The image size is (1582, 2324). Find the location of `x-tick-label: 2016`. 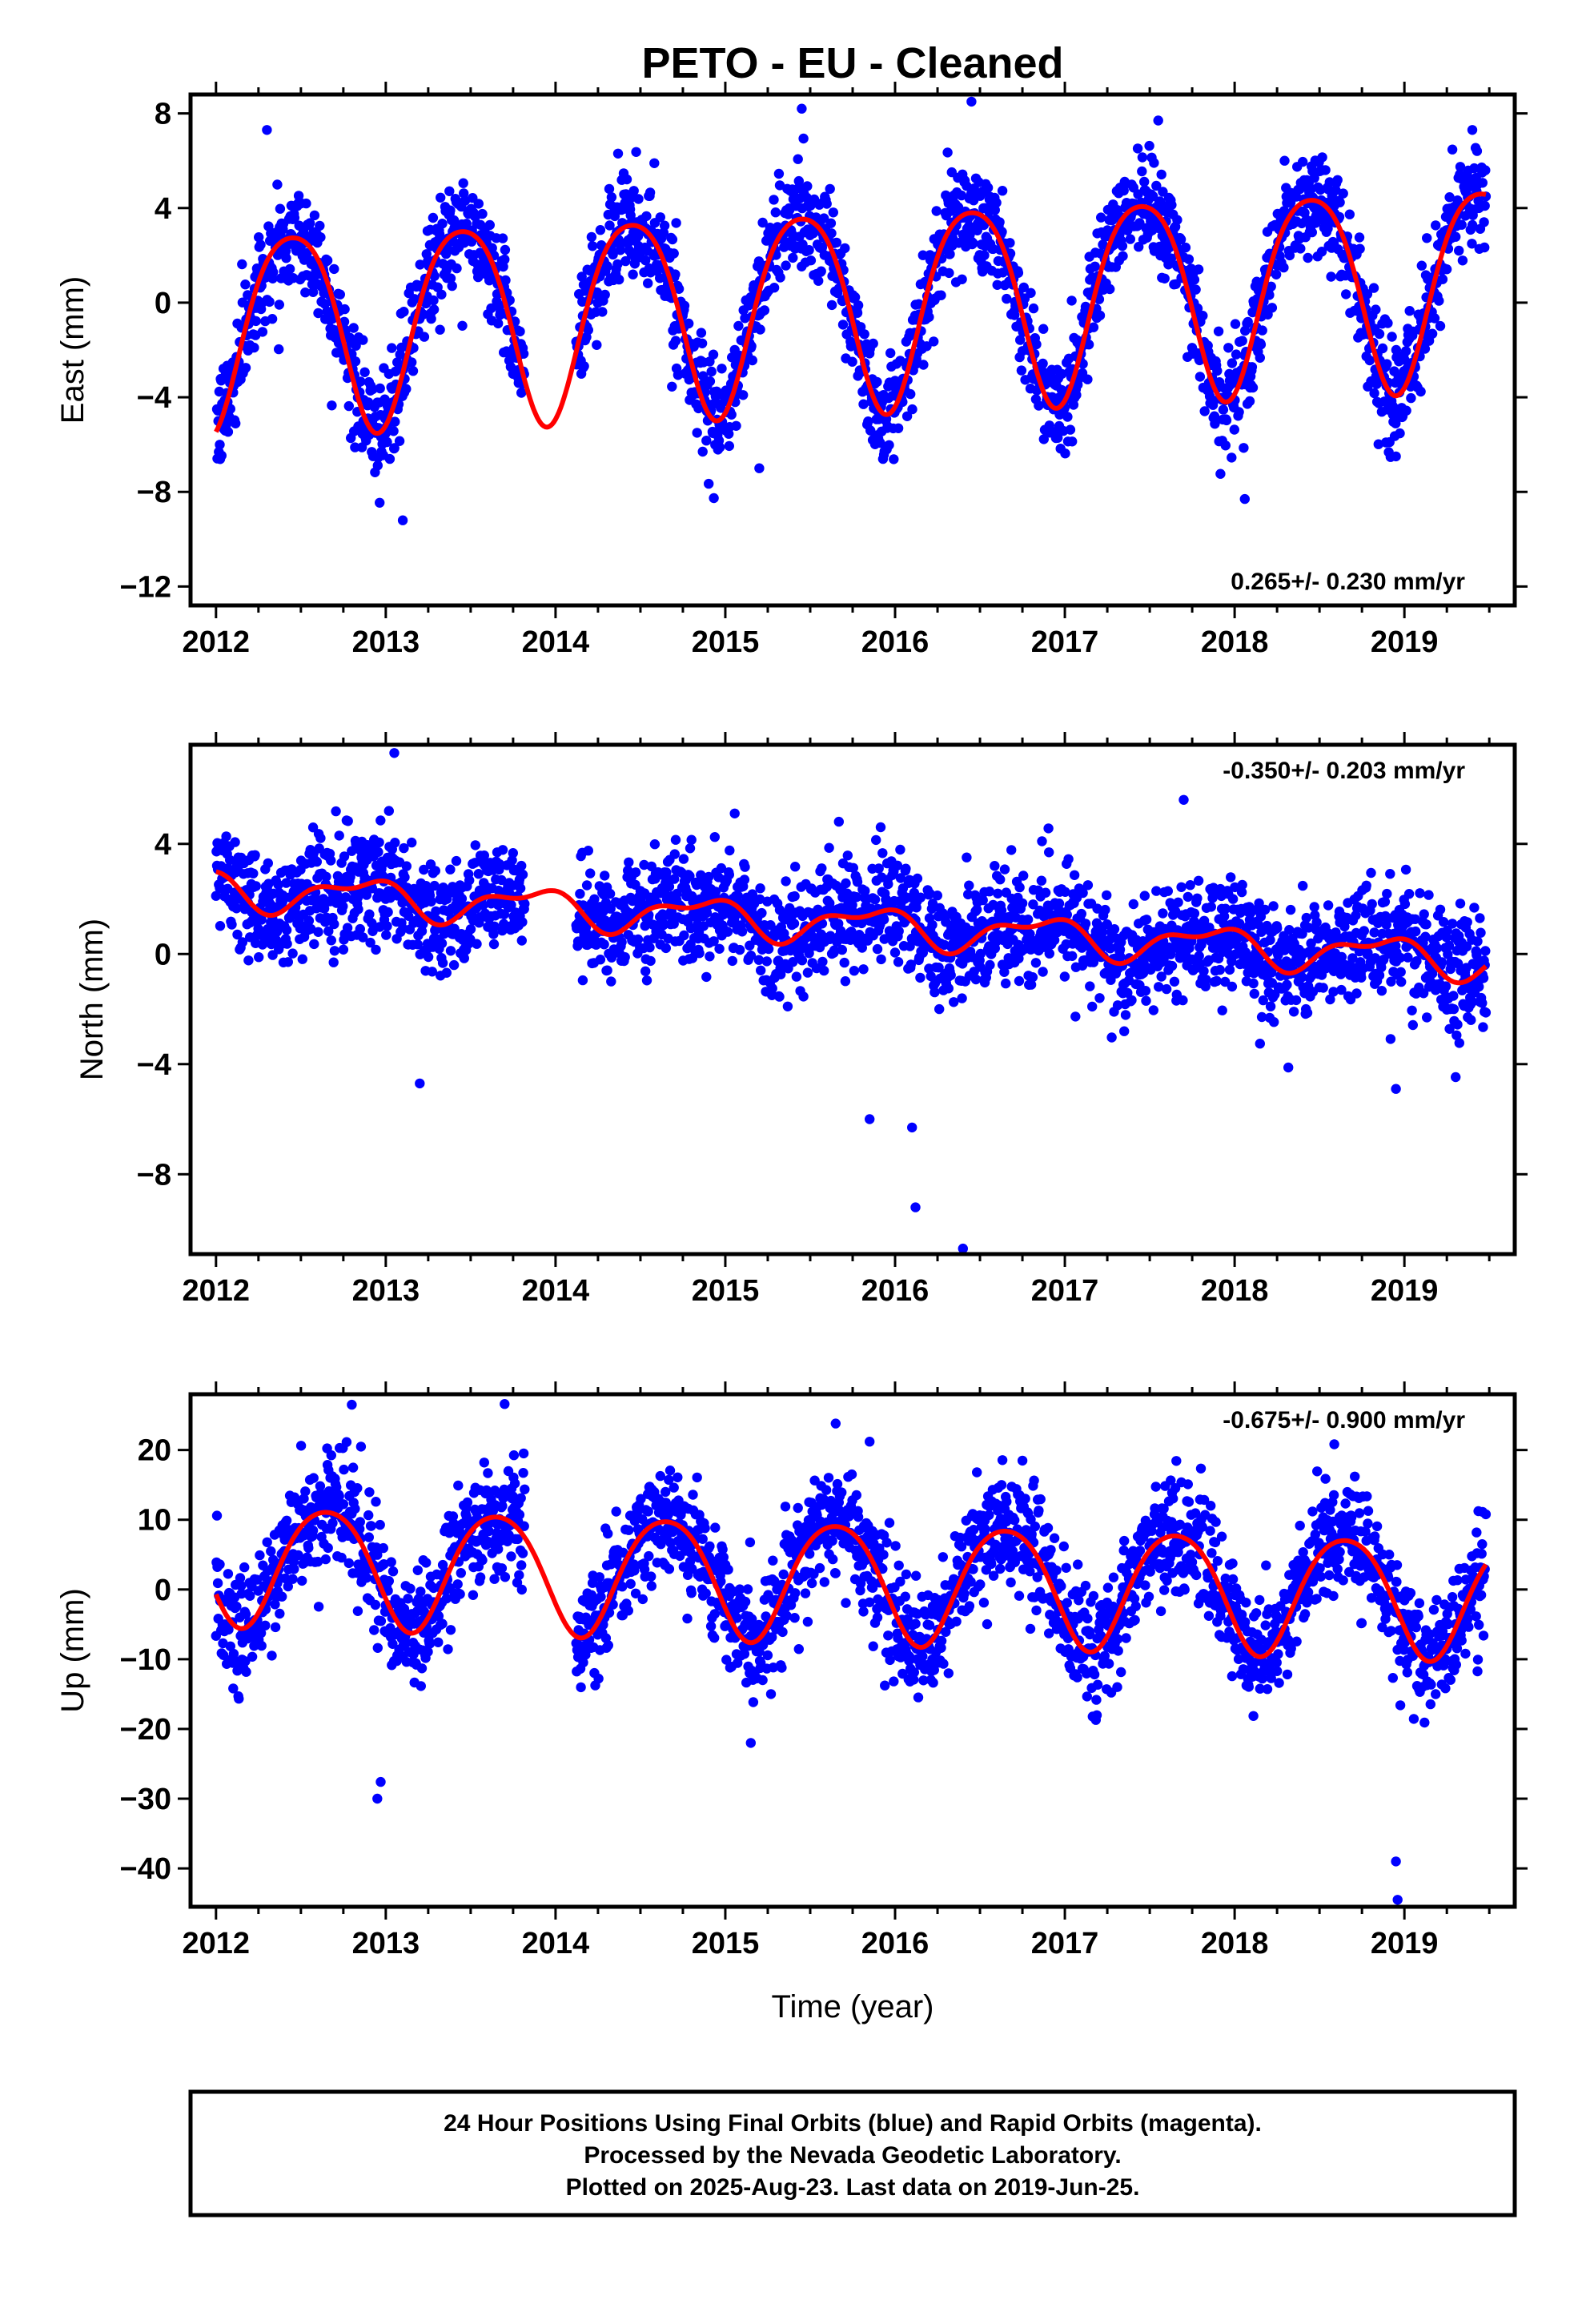

x-tick-label: 2016 is located at coordinates (896, 642).